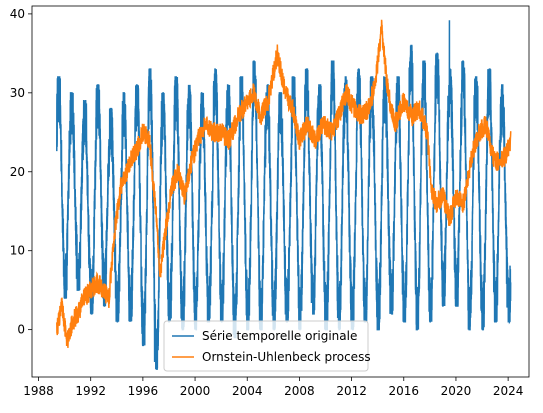  Describe the element at coordinates (17, 14) in the screenshot. I see `y-tick-label: 40` at that location.